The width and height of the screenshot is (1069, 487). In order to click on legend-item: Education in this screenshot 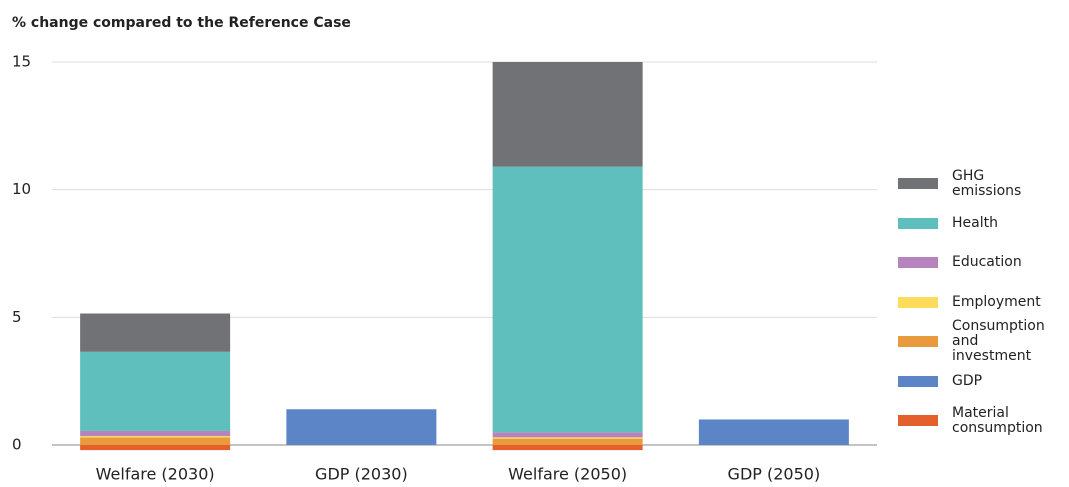, I will do `click(978, 263)`.